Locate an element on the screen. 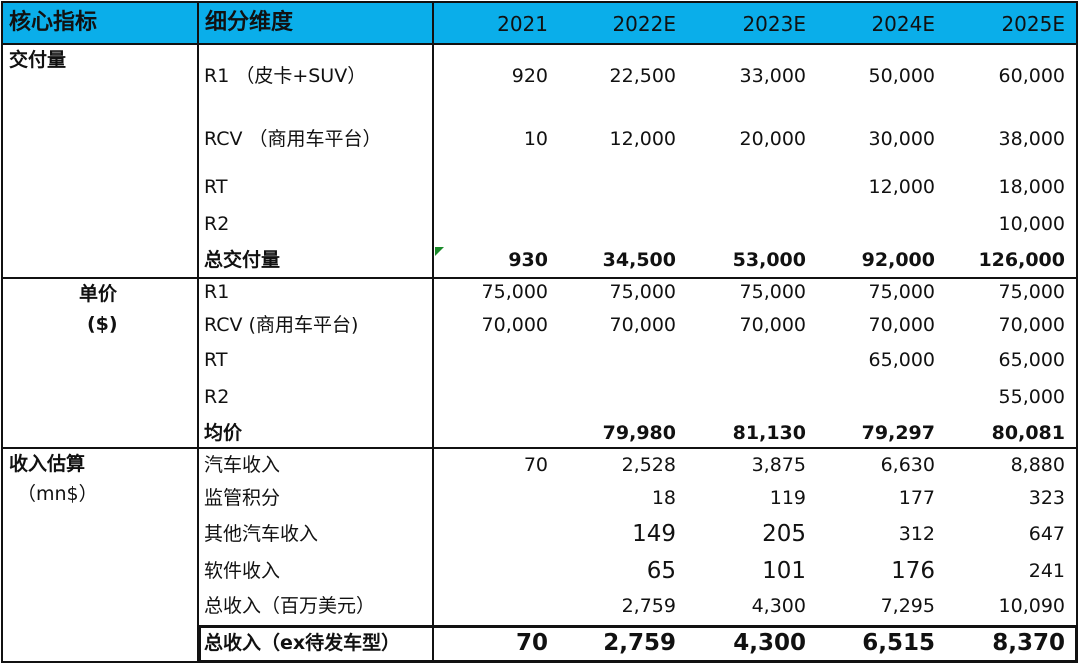 The image size is (1080, 666). header-year: 2024E is located at coordinates (903, 24).